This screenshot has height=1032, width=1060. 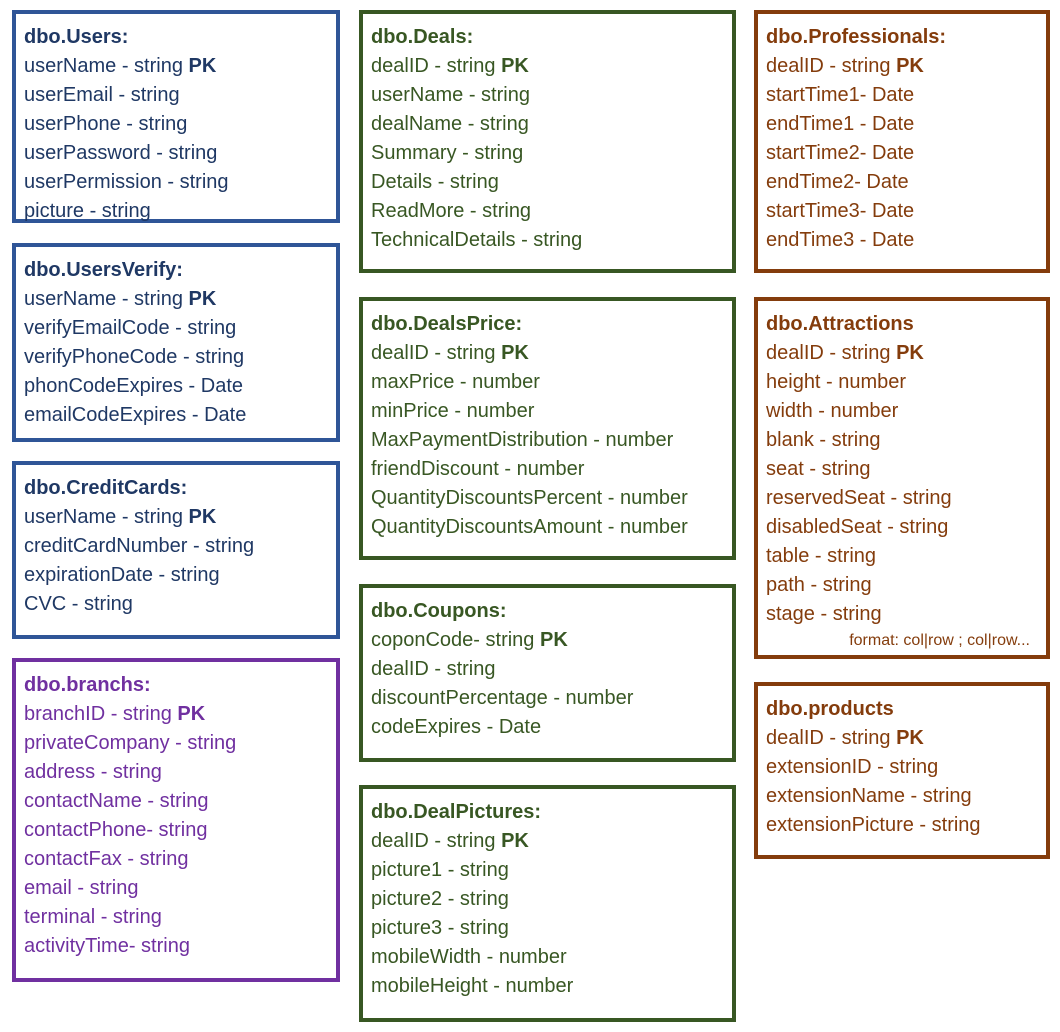 What do you see at coordinates (440, 870) in the screenshot?
I see `field-text: picture1 - string` at bounding box center [440, 870].